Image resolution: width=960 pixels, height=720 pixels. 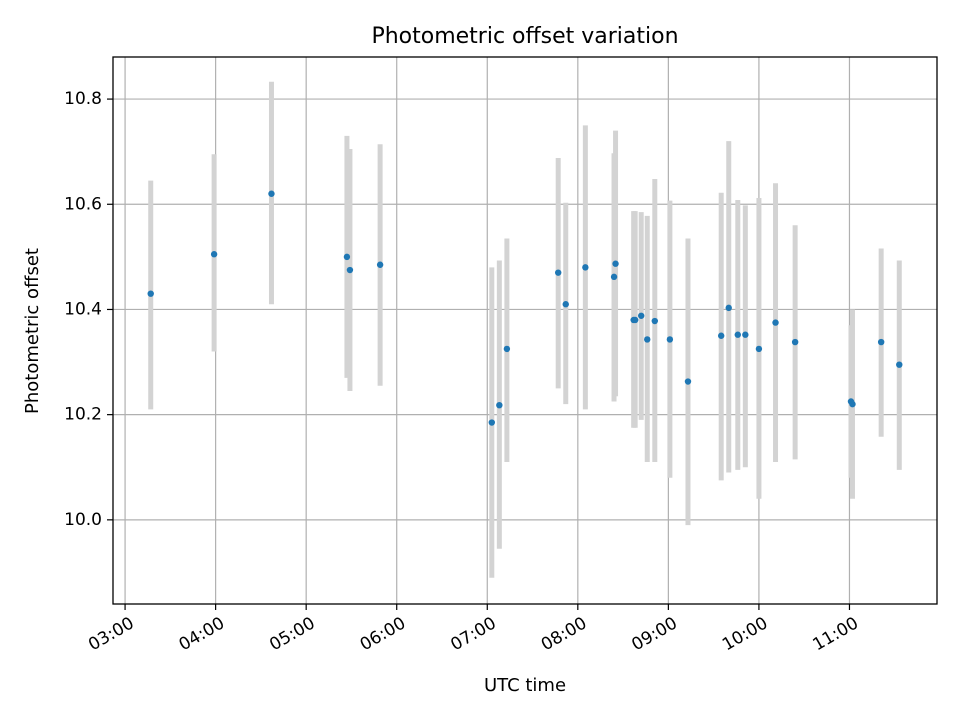 What do you see at coordinates (524, 36) in the screenshot?
I see `chart-title: Photometric offset variation` at bounding box center [524, 36].